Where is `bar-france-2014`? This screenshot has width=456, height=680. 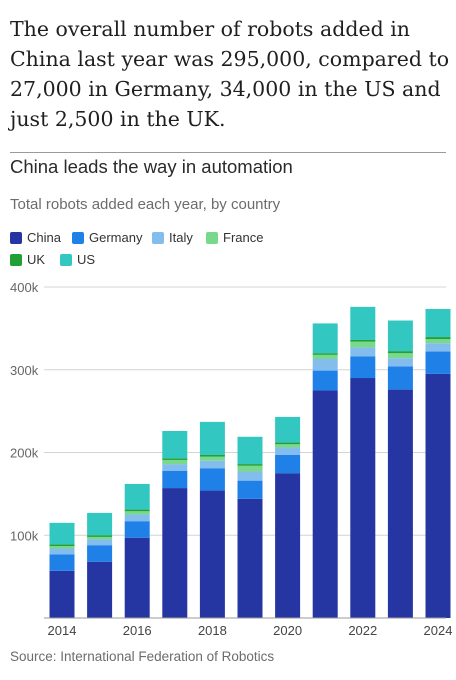 bar-france-2014 is located at coordinates (62, 547).